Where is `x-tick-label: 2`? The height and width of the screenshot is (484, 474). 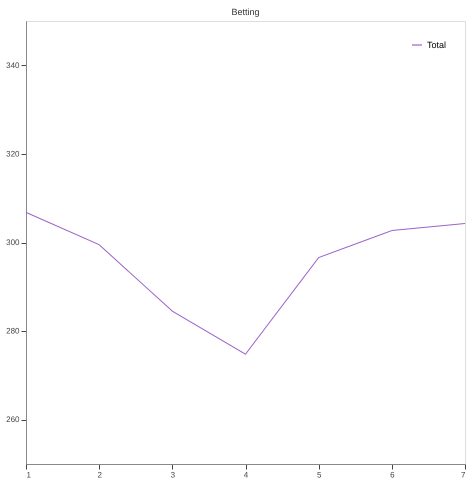
x-tick-label: 2 is located at coordinates (99, 475).